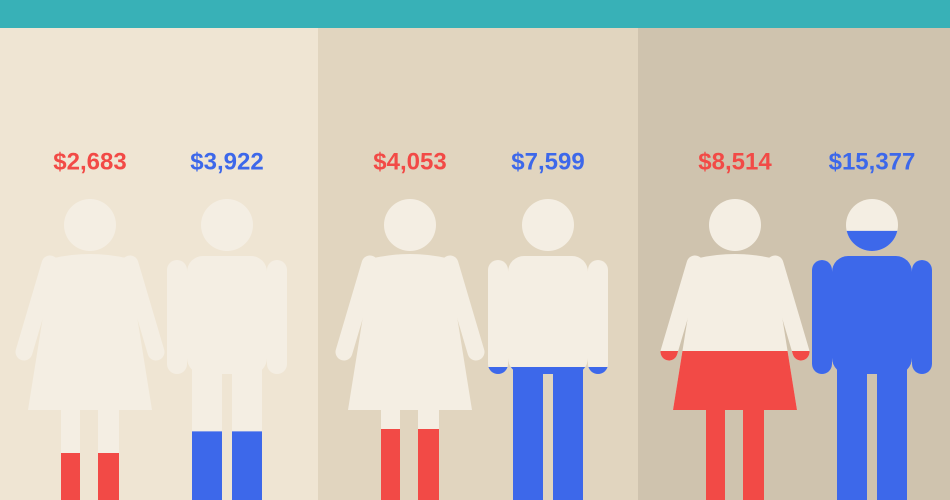 Image resolution: width=950 pixels, height=500 pixels. I want to click on value-label: $15,377, so click(872, 161).